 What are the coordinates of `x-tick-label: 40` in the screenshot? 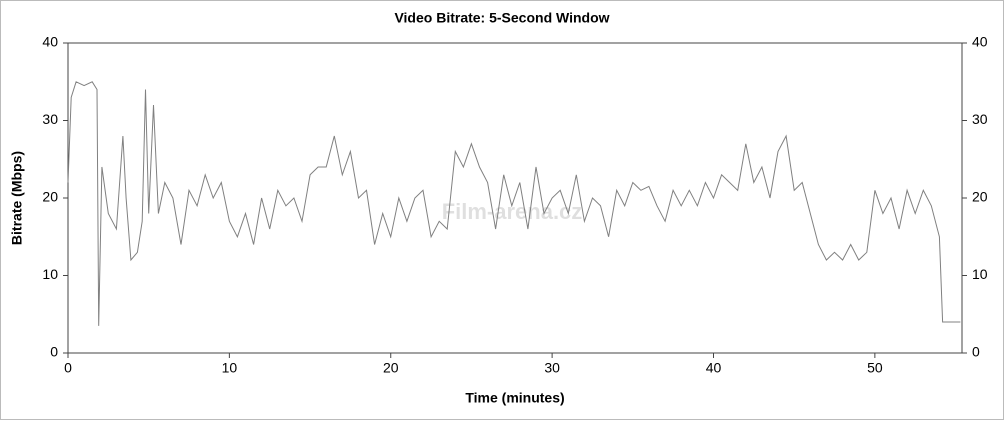 It's located at (714, 368).